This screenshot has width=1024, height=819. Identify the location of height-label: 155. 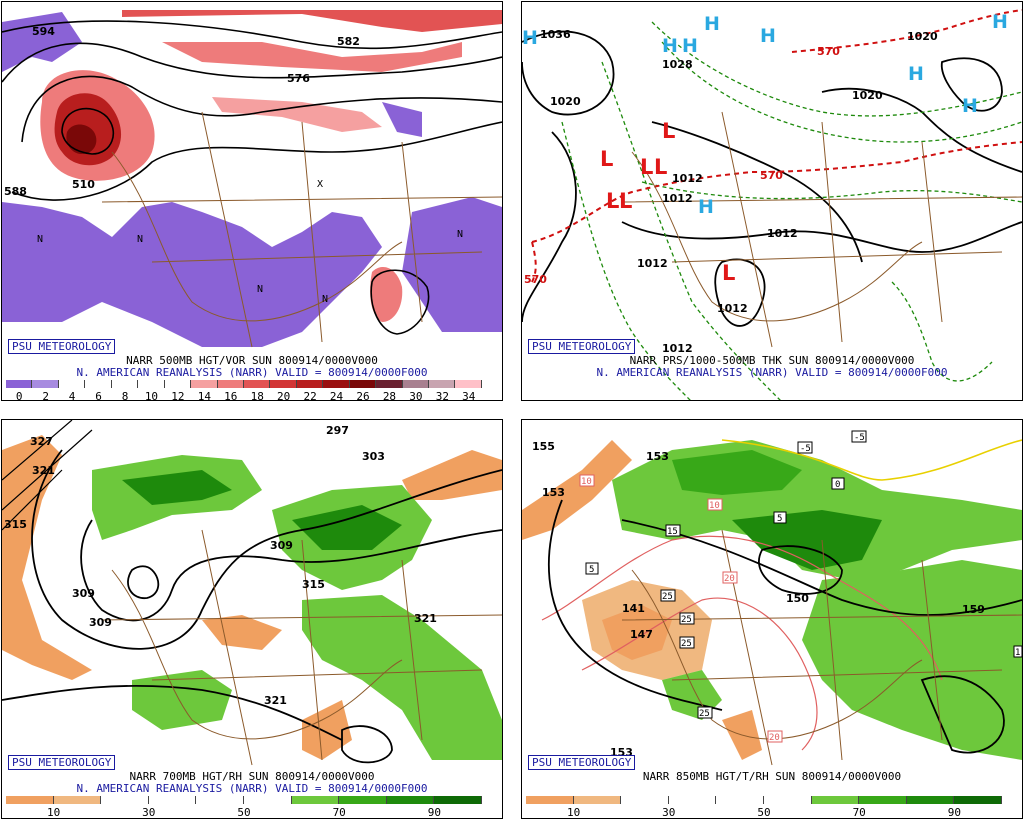
(543, 446).